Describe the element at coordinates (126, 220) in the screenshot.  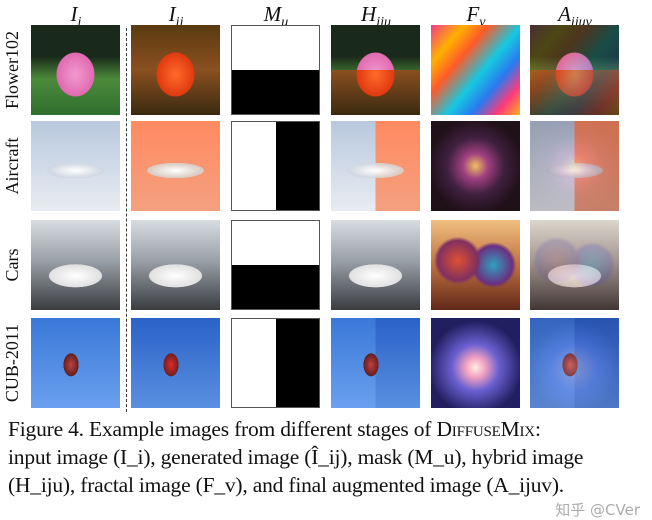
I see `separator-dashed-line` at that location.